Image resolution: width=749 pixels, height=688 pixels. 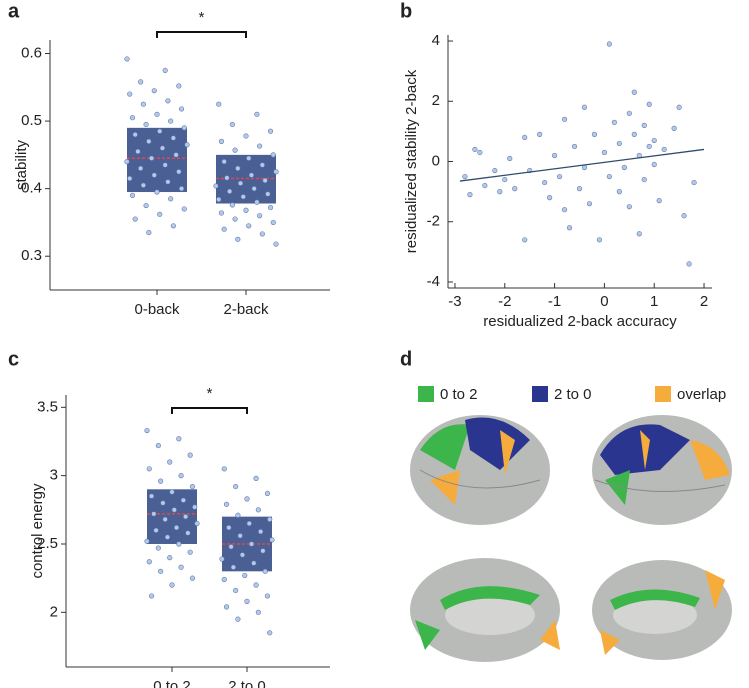 What do you see at coordinates (406, 11) in the screenshot?
I see `panel-label: b` at bounding box center [406, 11].